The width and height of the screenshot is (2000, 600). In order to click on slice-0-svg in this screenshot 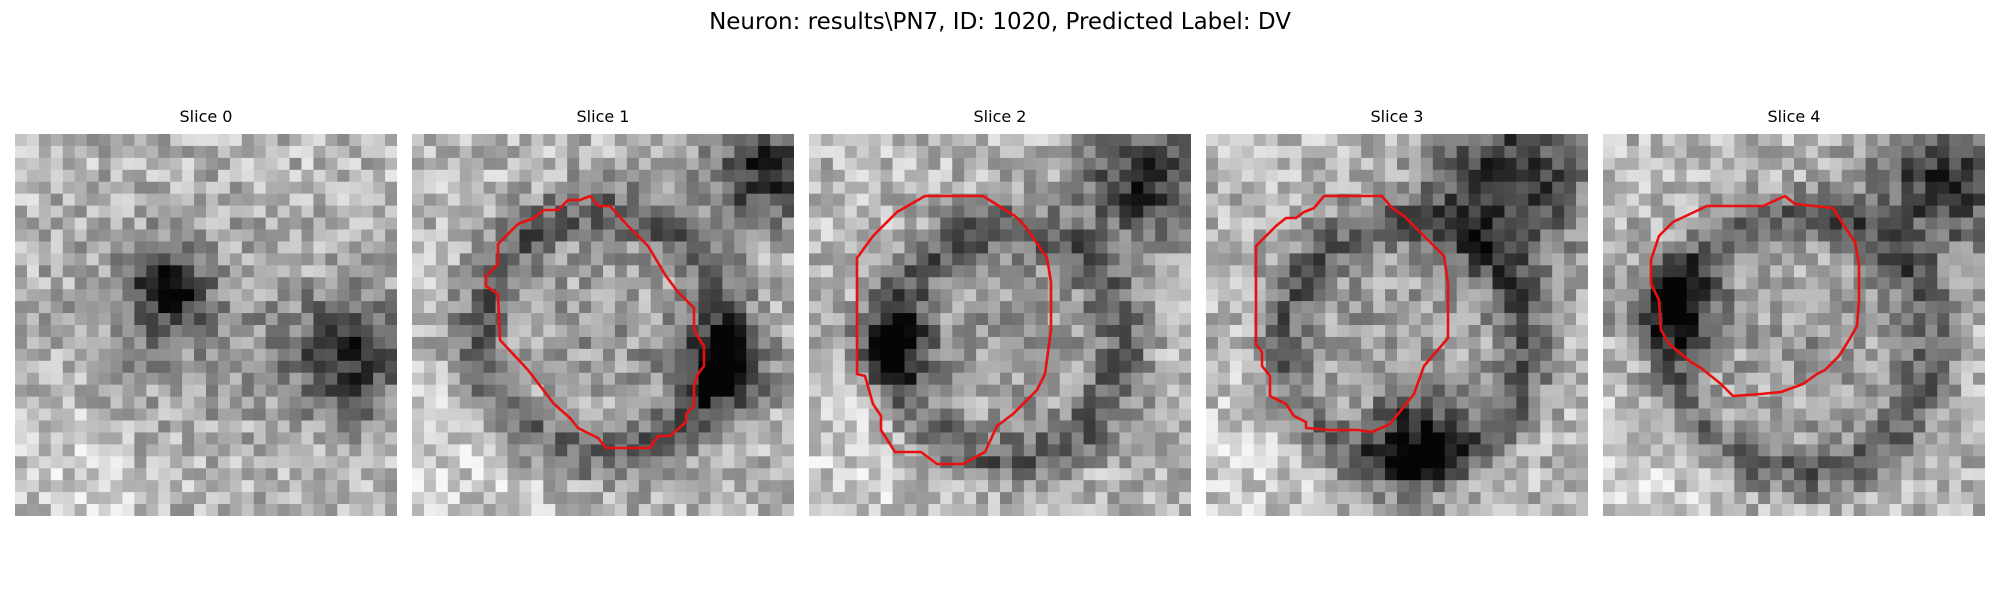, I will do `click(206, 325)`.